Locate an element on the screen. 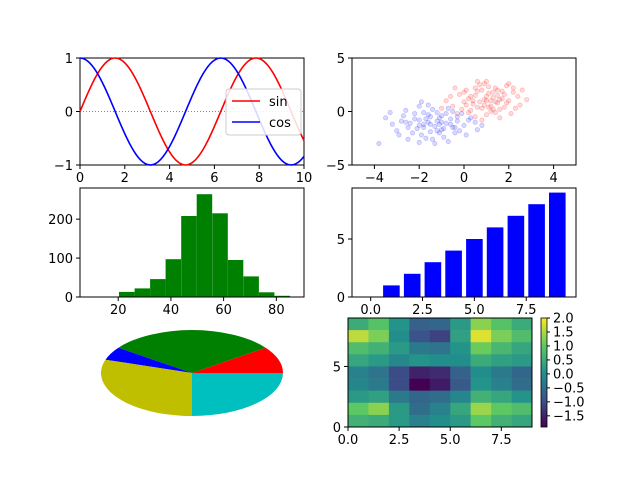 Image resolution: width=640 pixels, height=480 pixels. heatmap-x-tick-label: 7.5 is located at coordinates (501, 440).